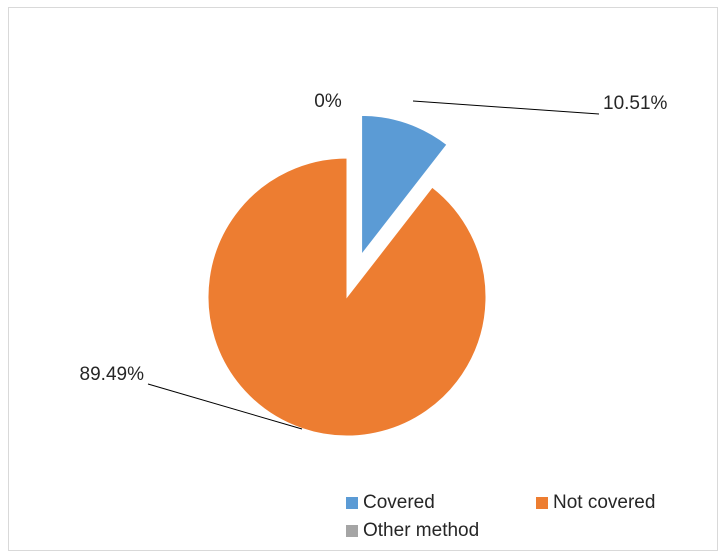  What do you see at coordinates (421, 530) in the screenshot?
I see `legend-label-other-method: Other method` at bounding box center [421, 530].